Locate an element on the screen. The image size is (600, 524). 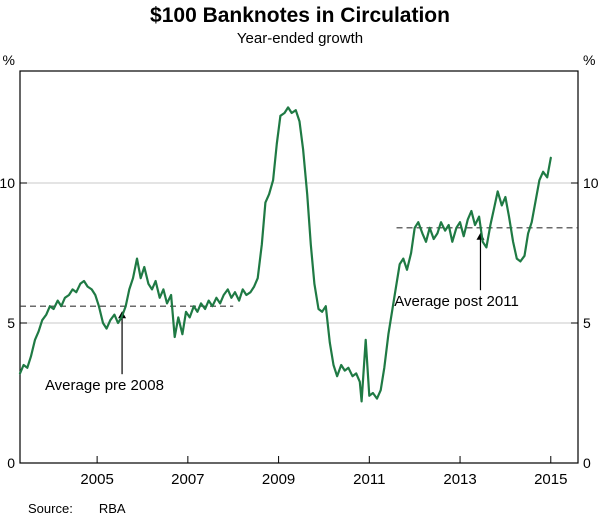
x-tick-label: 2005 is located at coordinates (96, 479).